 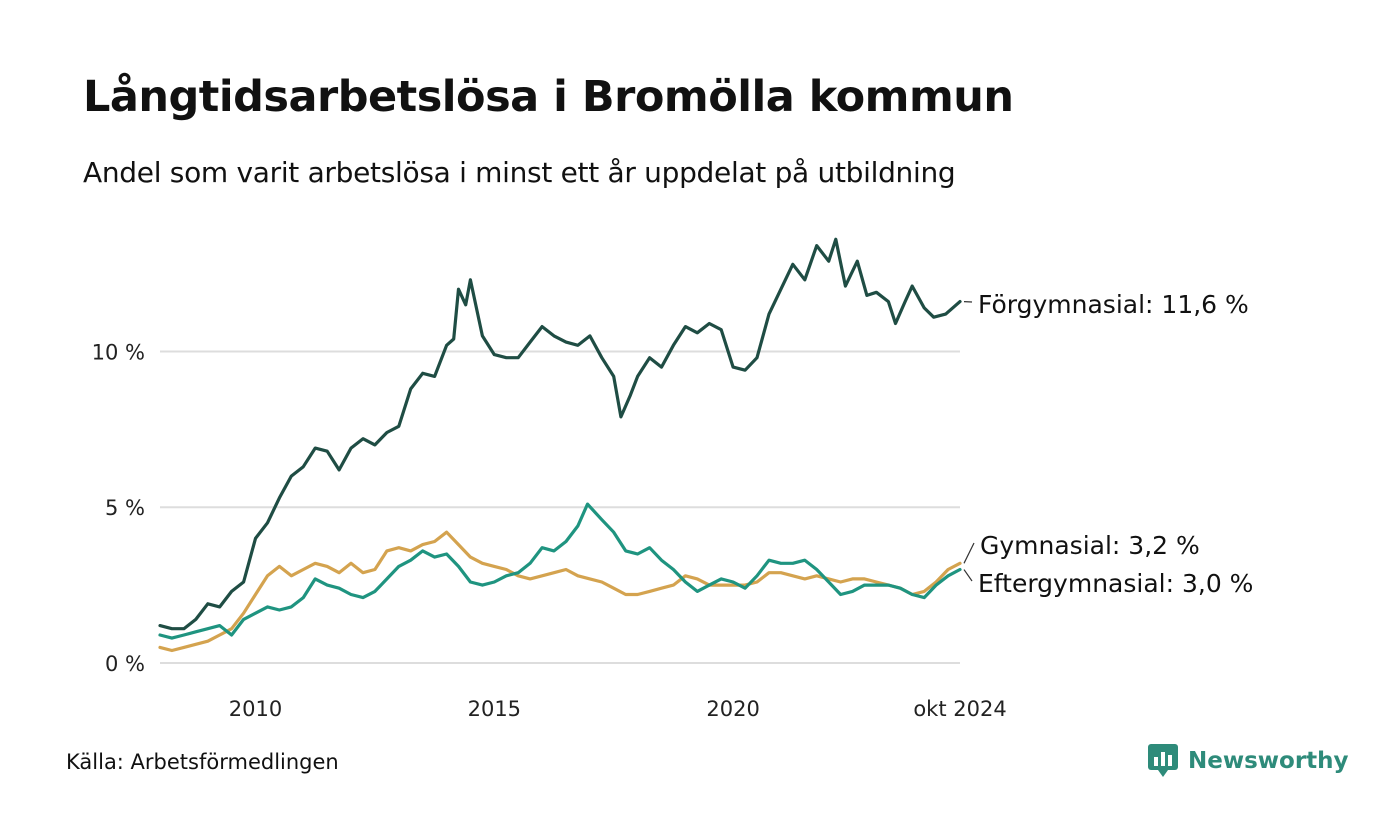 What do you see at coordinates (1113, 304) in the screenshot?
I see `series-end-label: Förgymnasial: 11,6 %` at bounding box center [1113, 304].